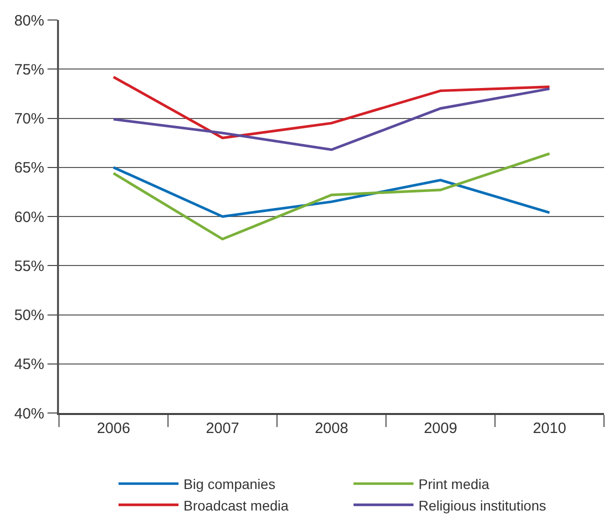 This screenshot has height=526, width=609. I want to click on y-tick-label: 45%, so click(29, 365).